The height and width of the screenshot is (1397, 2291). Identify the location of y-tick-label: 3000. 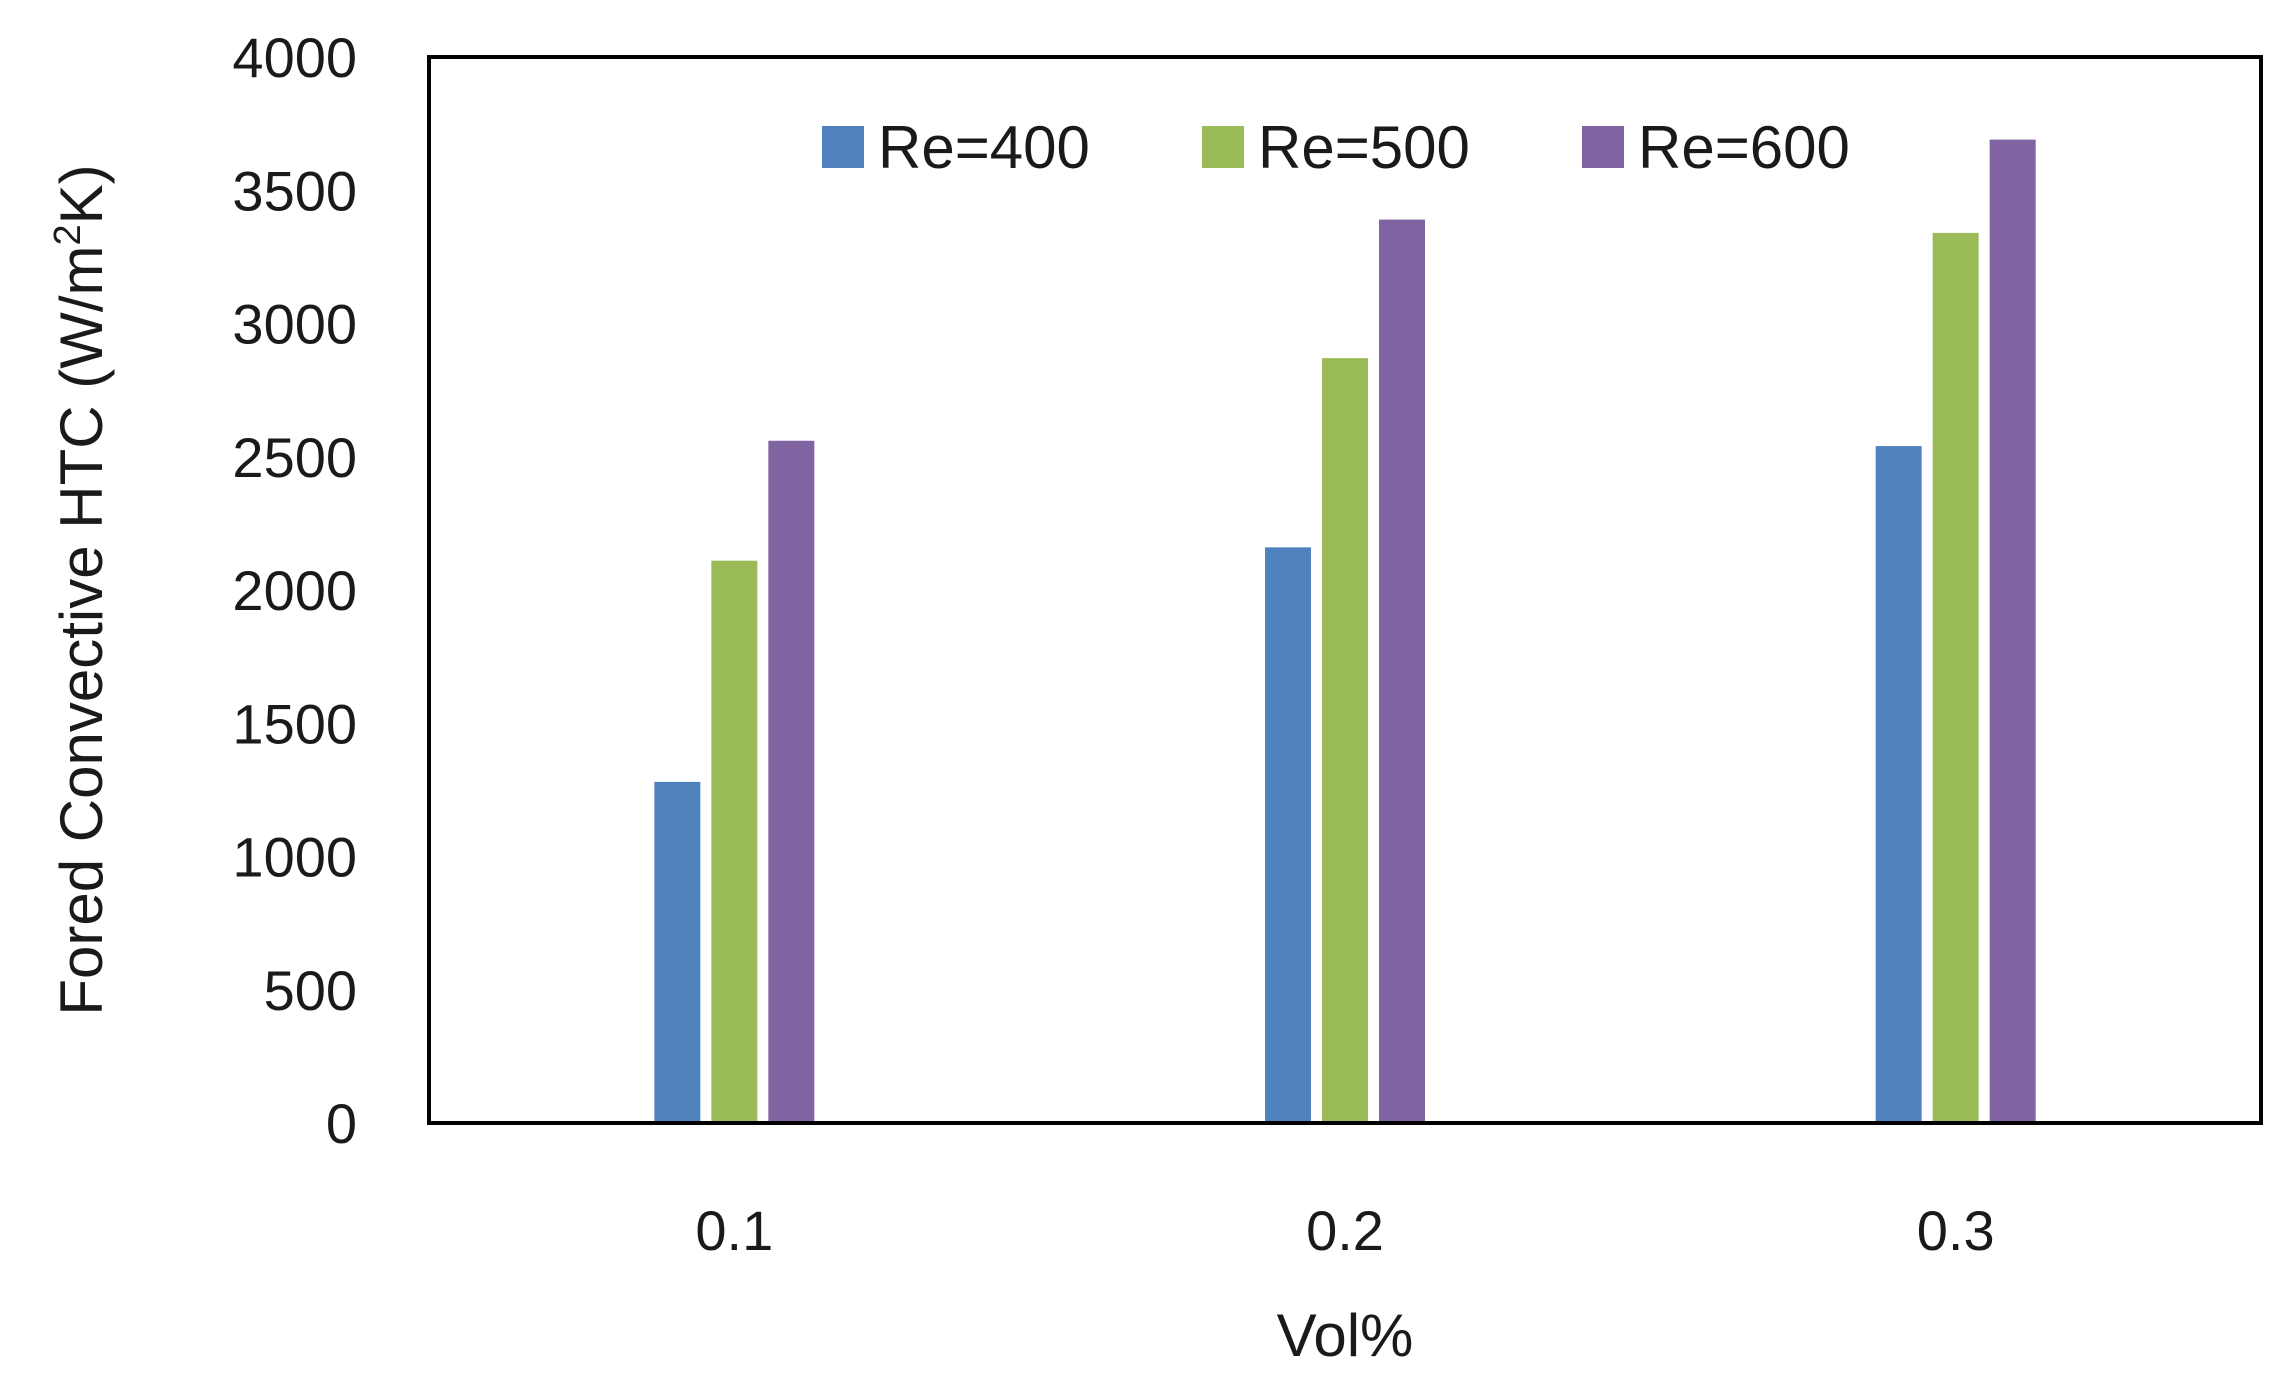
(294, 324).